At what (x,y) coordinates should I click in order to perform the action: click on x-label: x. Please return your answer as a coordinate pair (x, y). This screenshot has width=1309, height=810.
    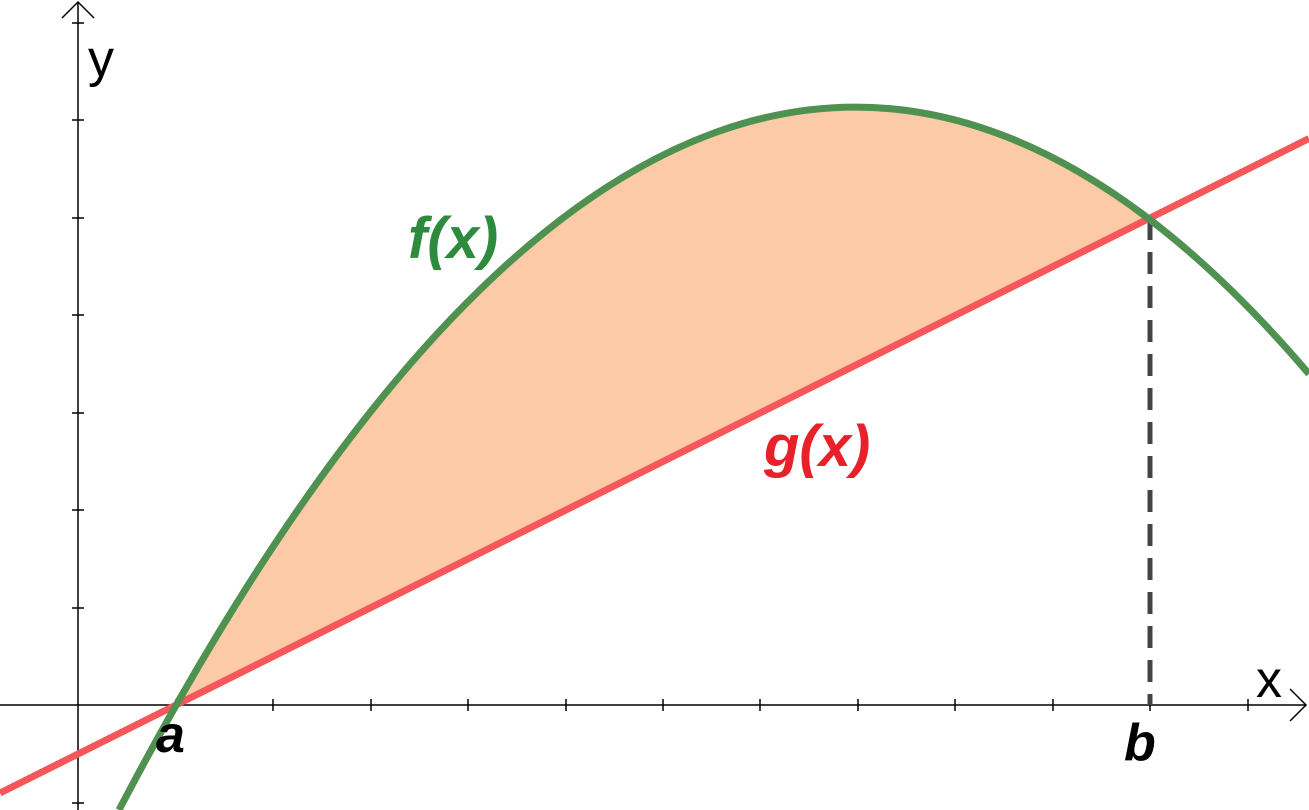
    Looking at the image, I should click on (1269, 680).